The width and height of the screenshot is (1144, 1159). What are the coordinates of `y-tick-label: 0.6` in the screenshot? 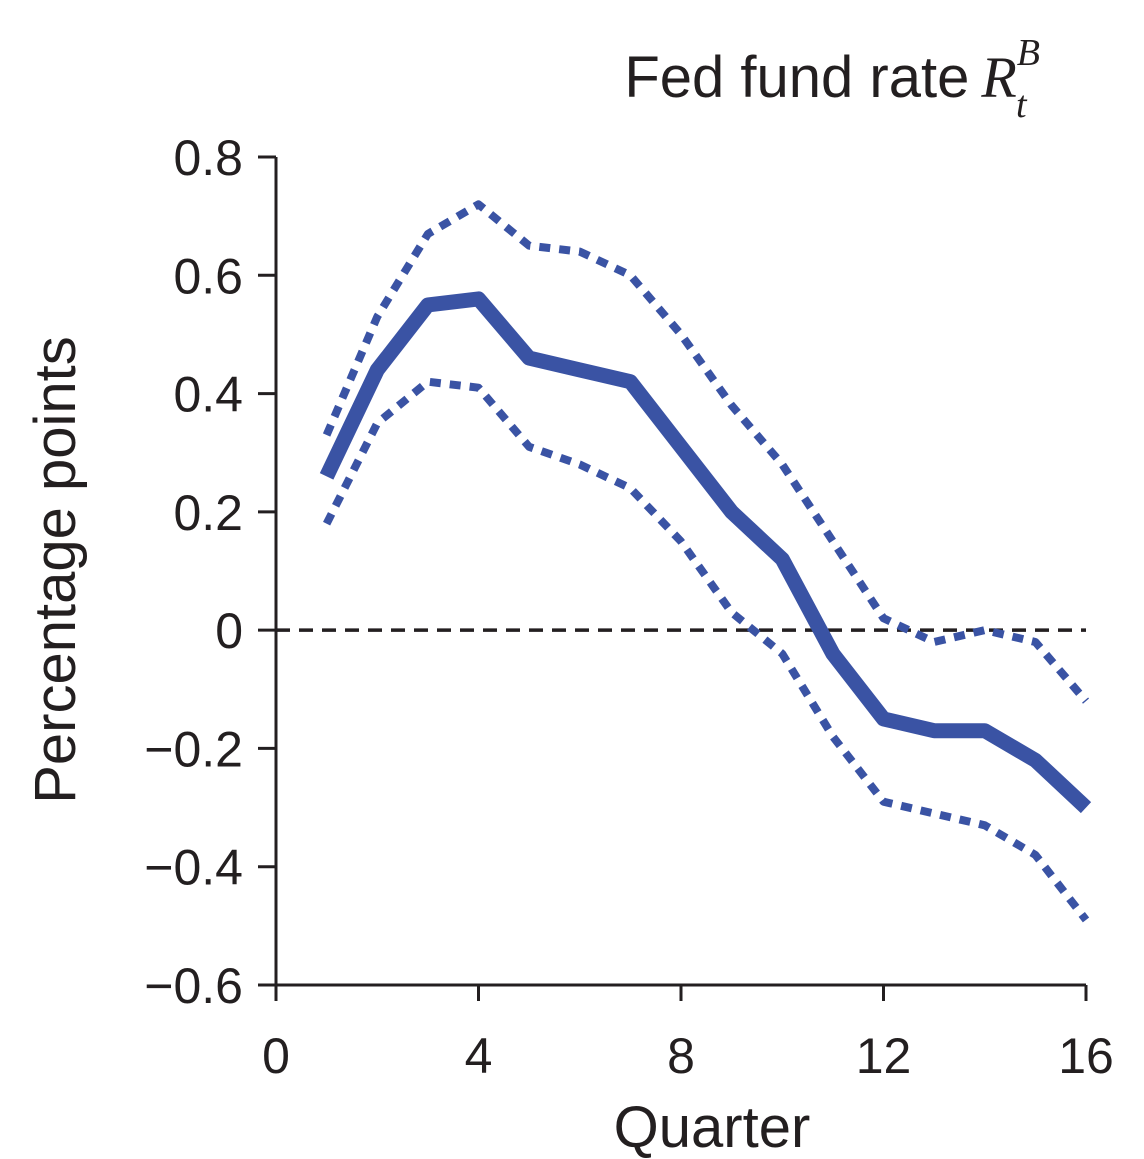 It's located at (208, 276).